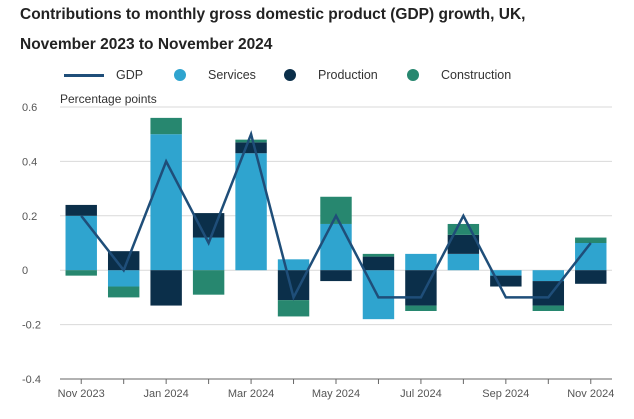 This screenshot has width=634, height=419. I want to click on legend-gdp-label: GDP, so click(130, 75).